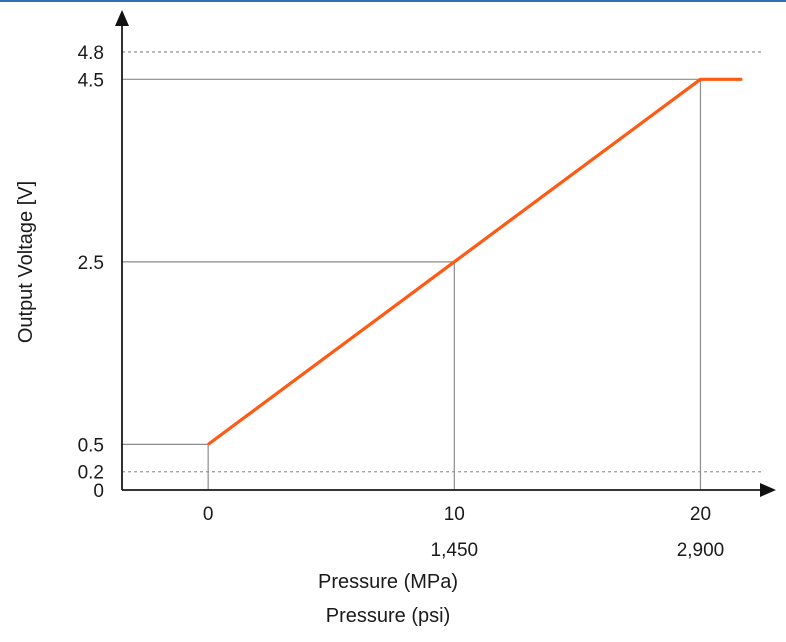 The image size is (786, 642). Describe the element at coordinates (91, 473) in the screenshot. I see `y-tick-label: 0.2` at that location.